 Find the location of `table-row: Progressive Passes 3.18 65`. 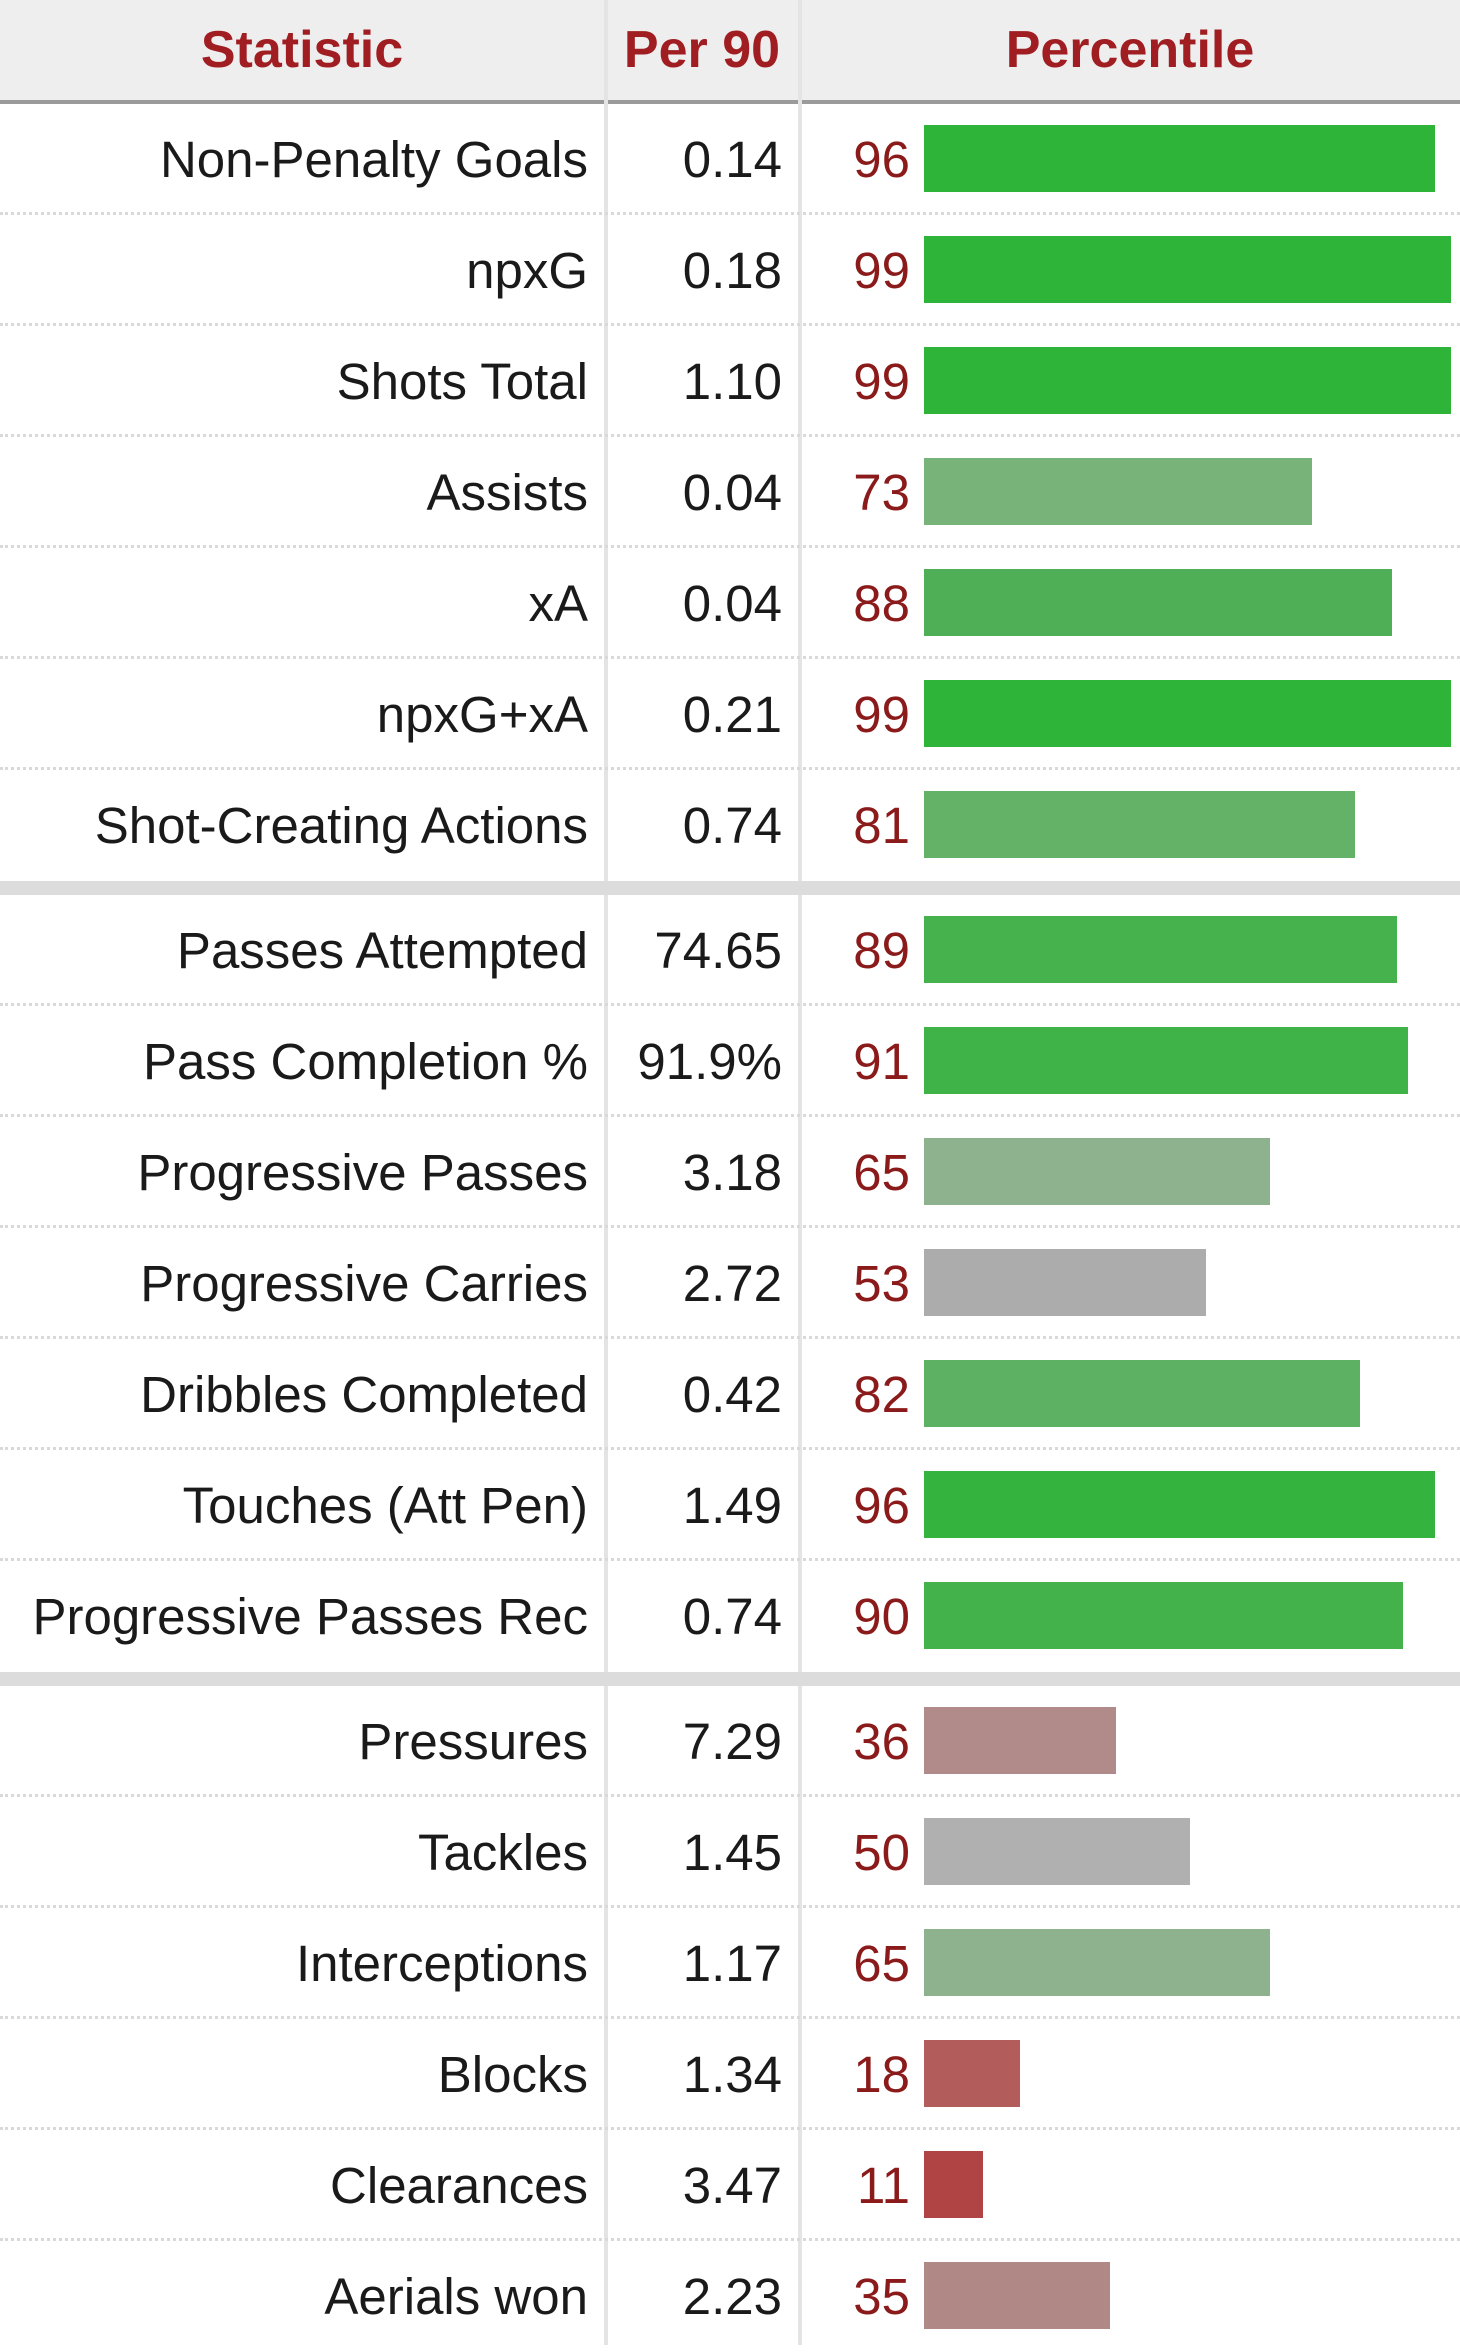

table-row: Progressive Passes 3.18 65 is located at coordinates (730, 1172).